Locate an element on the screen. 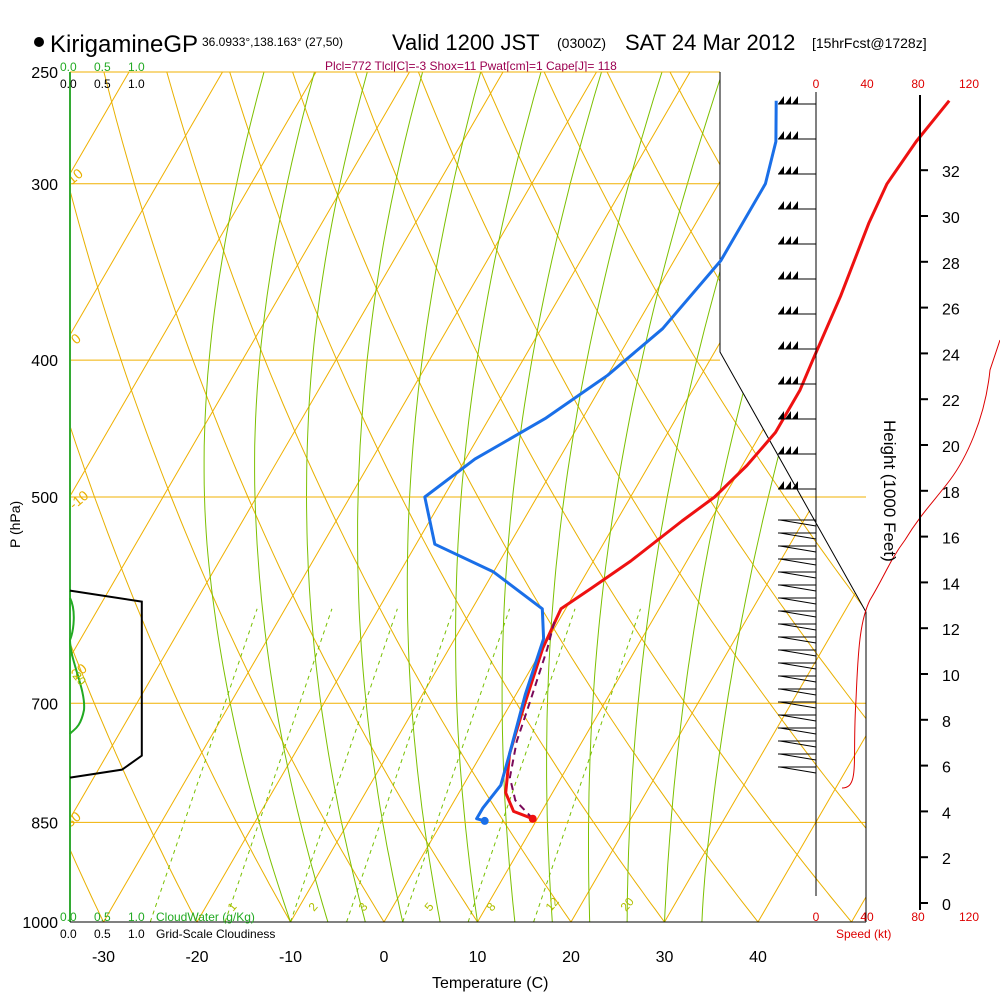 Image resolution: width=1000 pixels, height=1000 pixels. pressure-label: 250 is located at coordinates (44, 73).